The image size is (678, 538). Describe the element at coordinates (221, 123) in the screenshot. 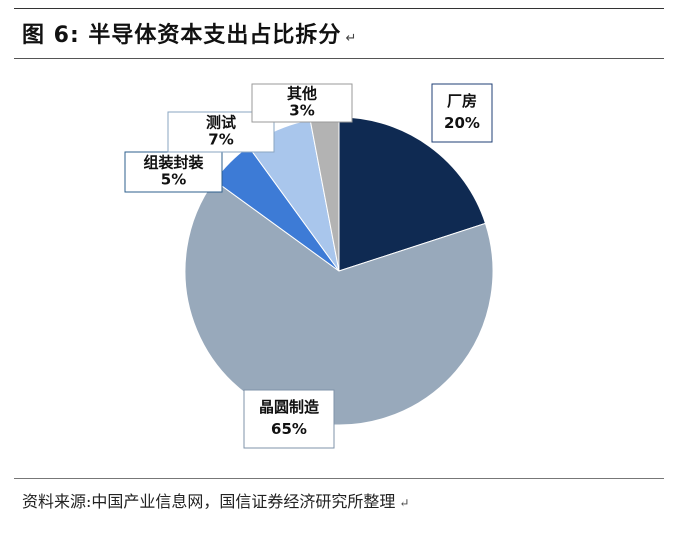

I see `slice-name: 测试` at that location.